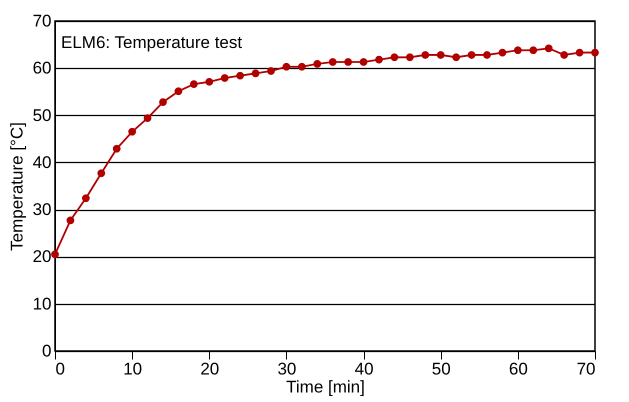  What do you see at coordinates (42, 115) in the screenshot?
I see `y-tick-label: 50` at bounding box center [42, 115].